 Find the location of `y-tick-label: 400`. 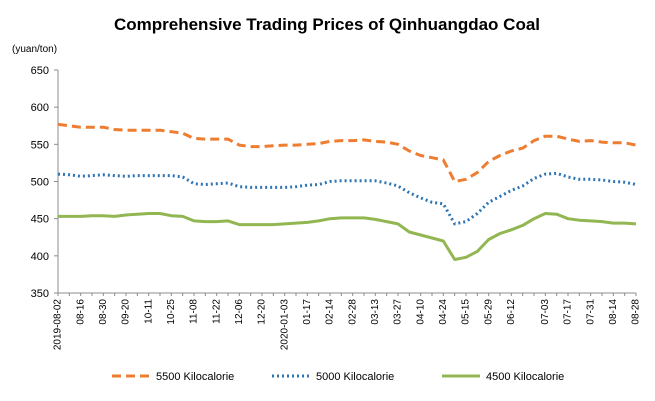

y-tick-label: 400 is located at coordinates (40, 257).